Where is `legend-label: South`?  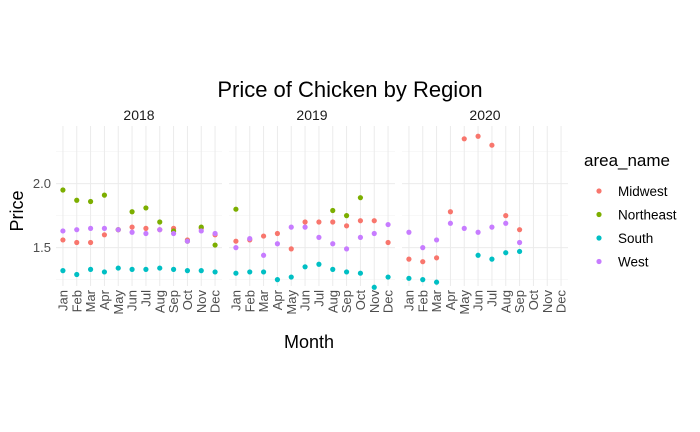 legend-label: South is located at coordinates (635, 238).